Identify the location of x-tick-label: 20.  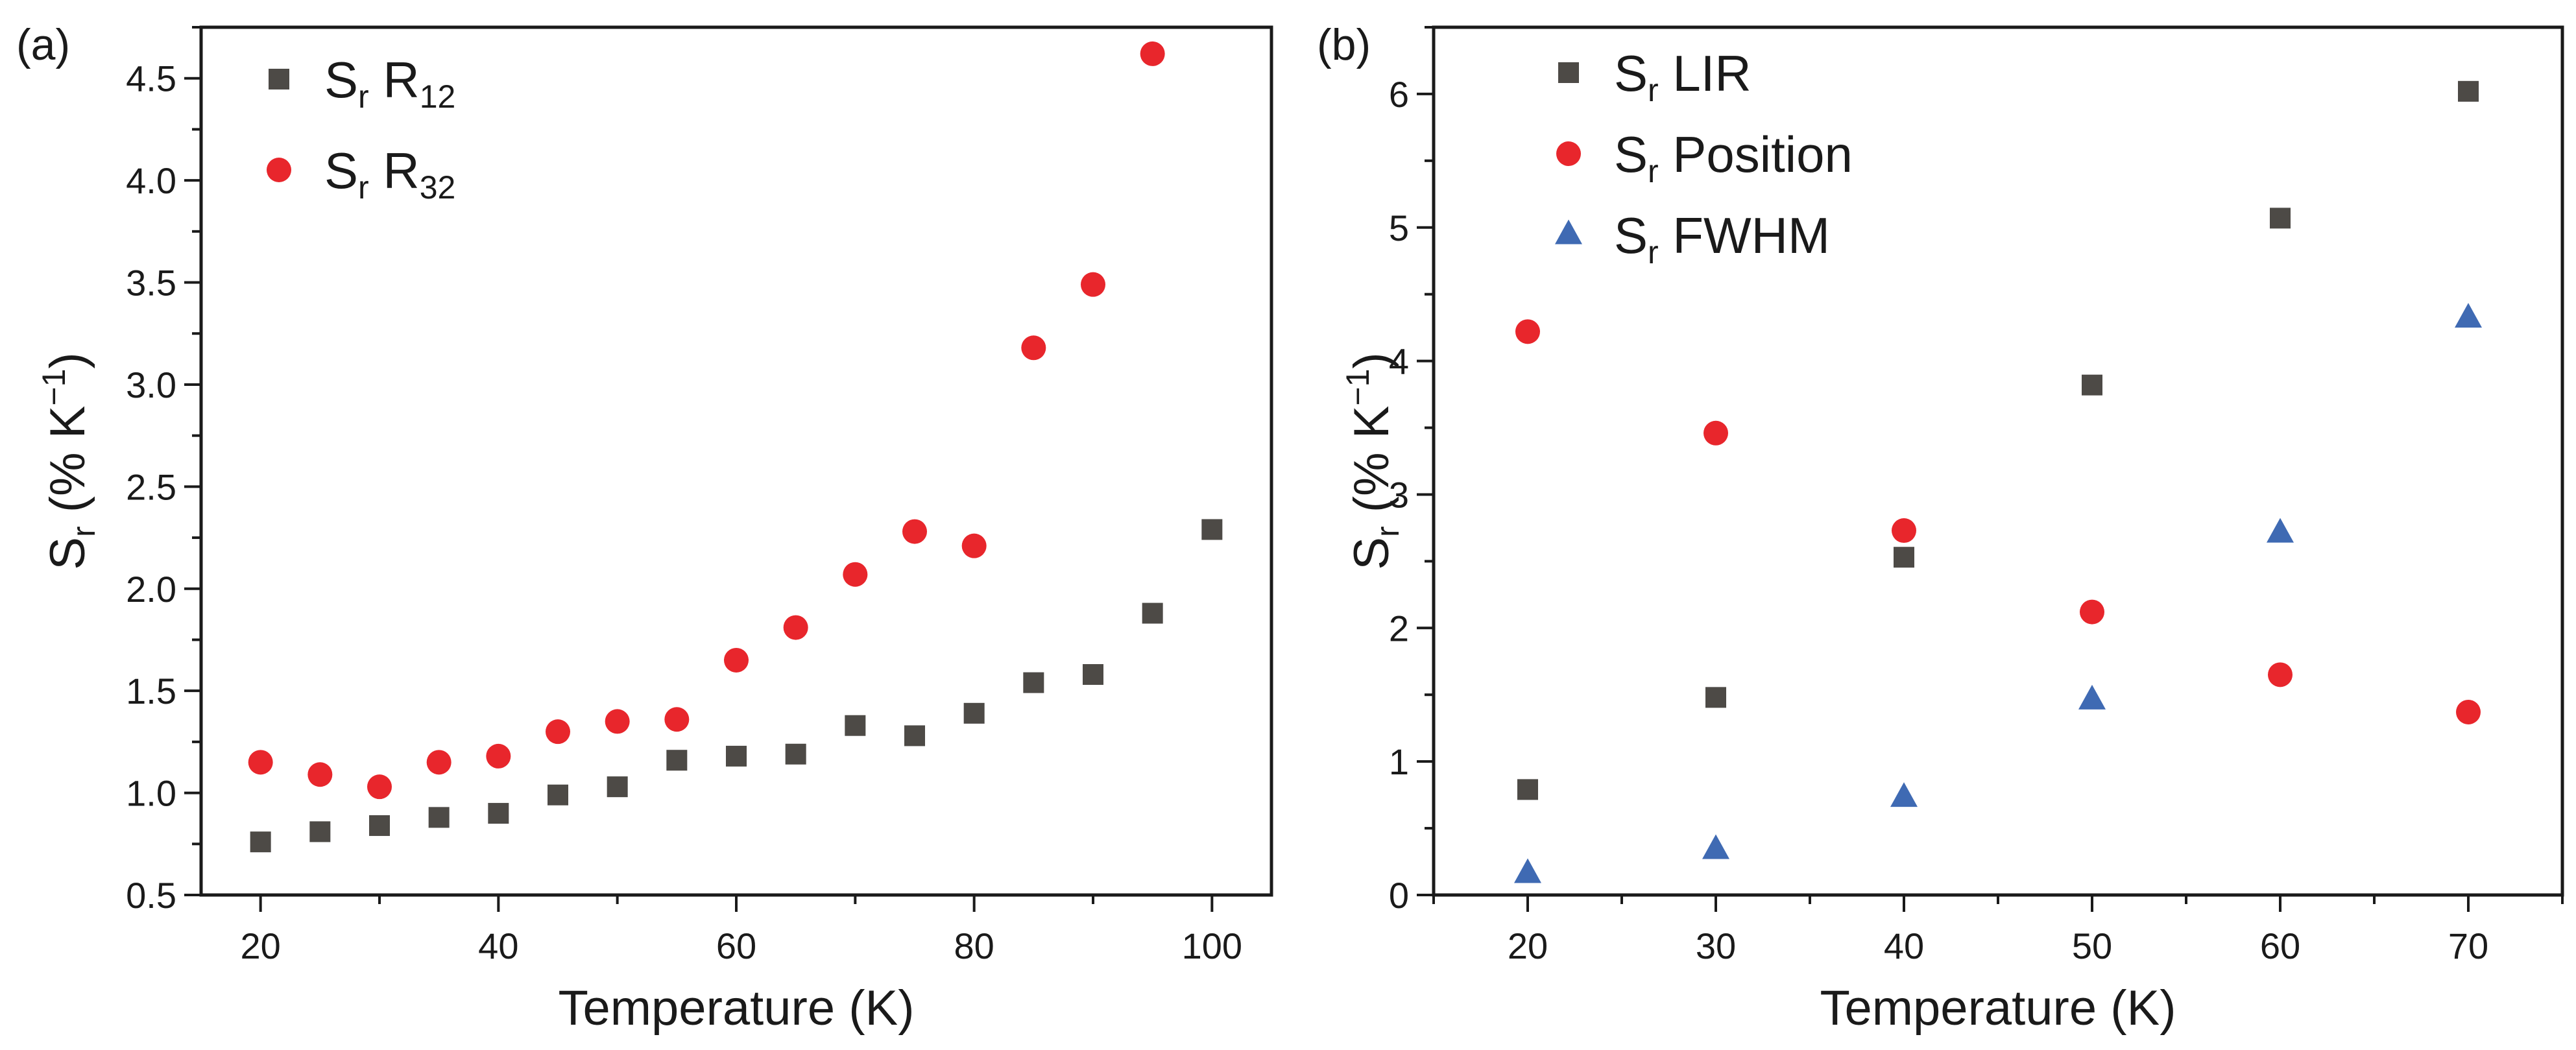
(1528, 945).